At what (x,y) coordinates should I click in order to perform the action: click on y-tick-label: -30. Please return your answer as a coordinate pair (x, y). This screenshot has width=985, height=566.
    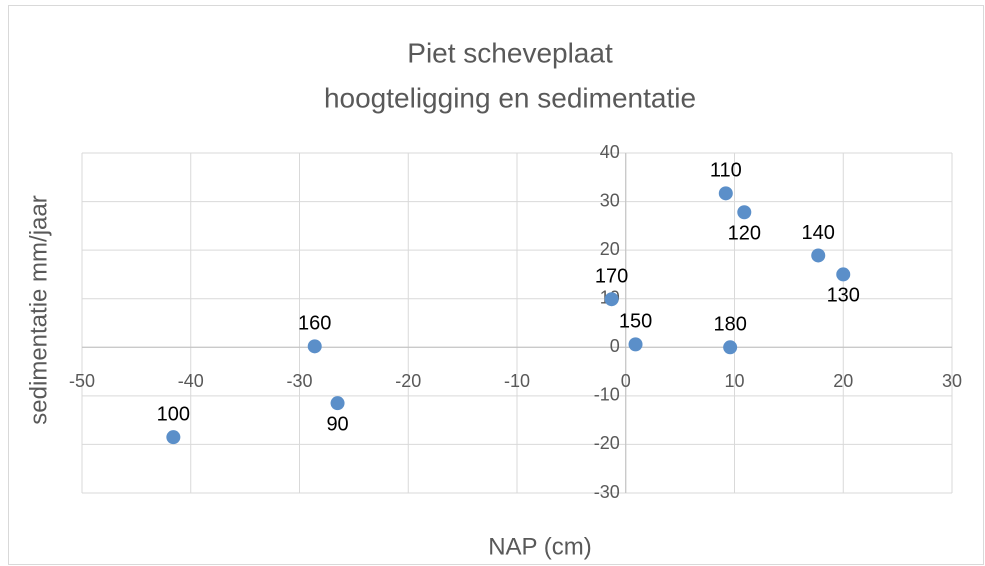
    Looking at the image, I should click on (607, 492).